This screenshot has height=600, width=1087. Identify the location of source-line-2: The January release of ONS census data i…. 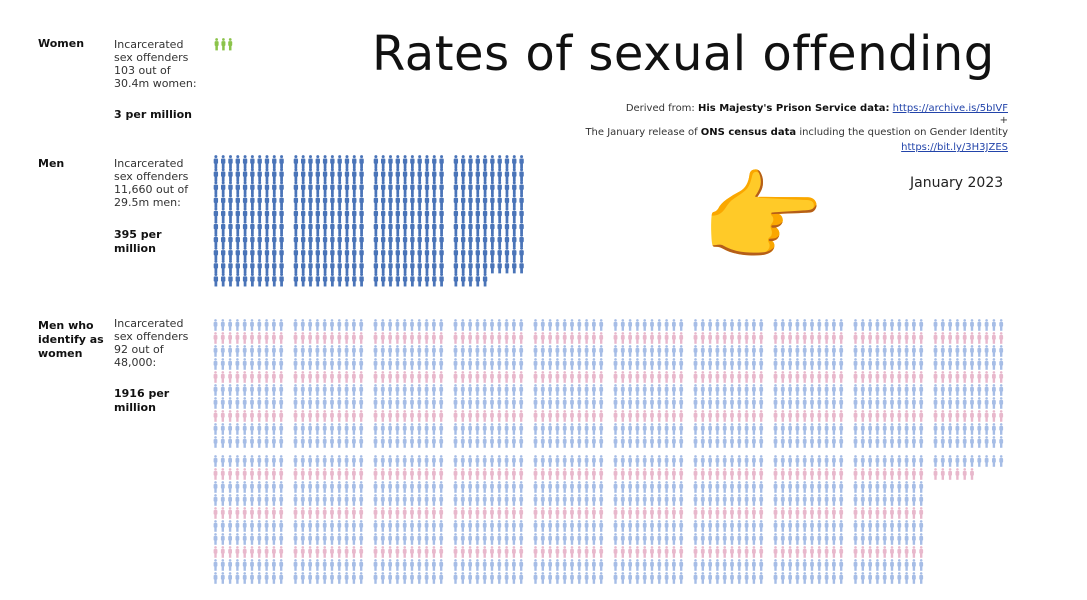
(758, 132).